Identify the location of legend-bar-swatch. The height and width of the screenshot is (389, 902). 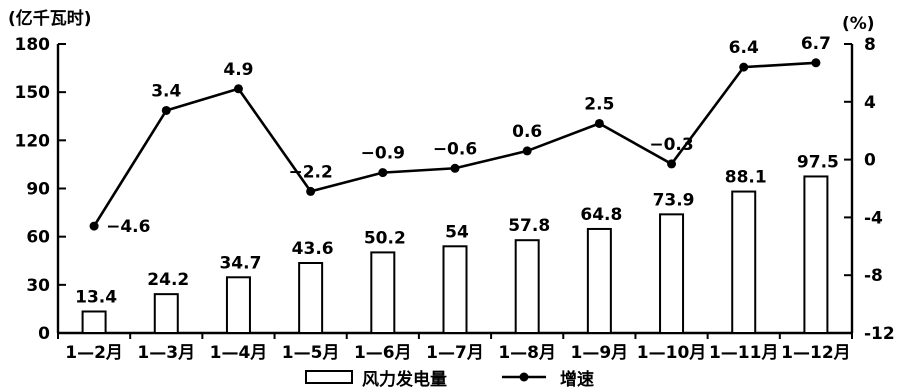
(329, 377).